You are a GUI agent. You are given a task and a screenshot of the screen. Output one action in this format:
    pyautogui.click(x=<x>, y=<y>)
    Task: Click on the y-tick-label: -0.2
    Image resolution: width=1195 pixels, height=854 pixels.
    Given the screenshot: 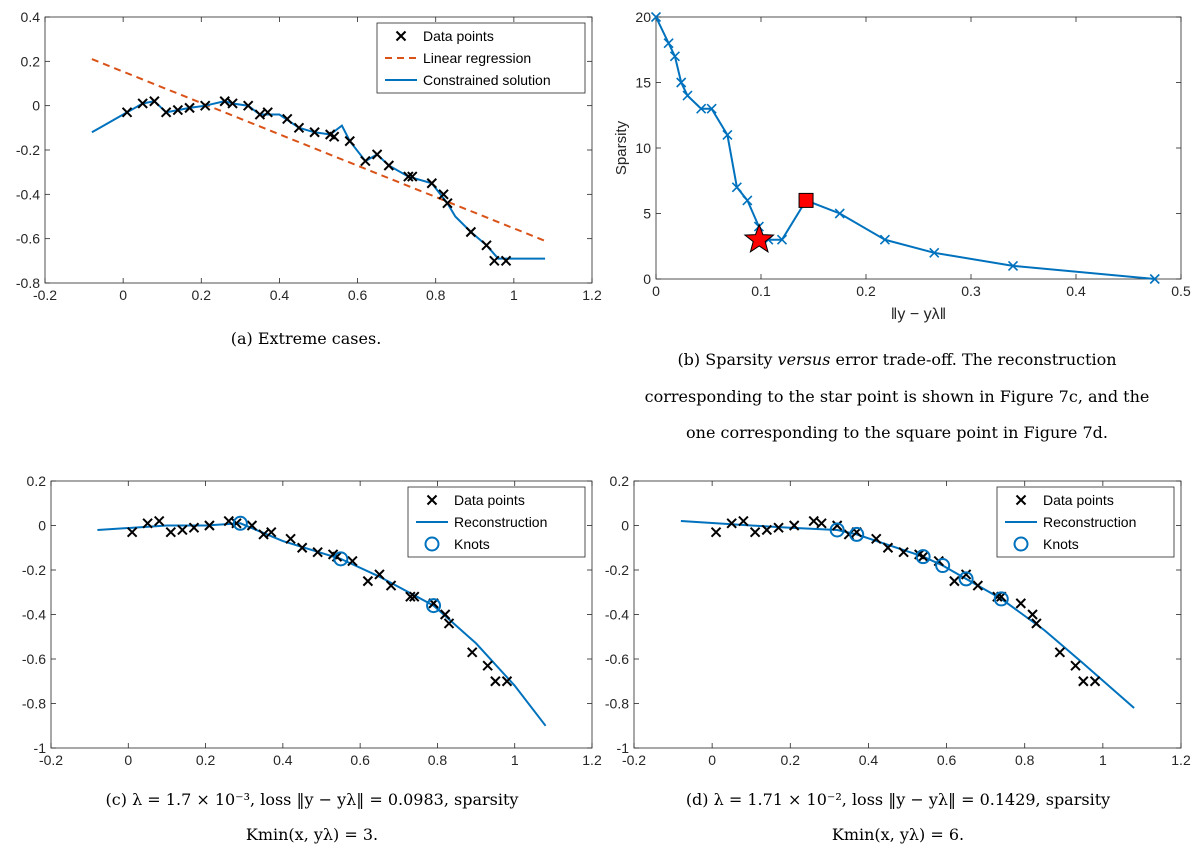 What is the action you would take?
    pyautogui.click(x=617, y=570)
    